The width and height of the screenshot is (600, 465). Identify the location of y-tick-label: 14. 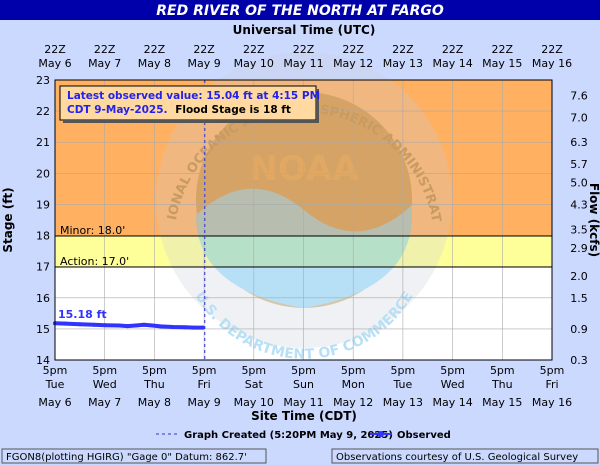
(43, 360).